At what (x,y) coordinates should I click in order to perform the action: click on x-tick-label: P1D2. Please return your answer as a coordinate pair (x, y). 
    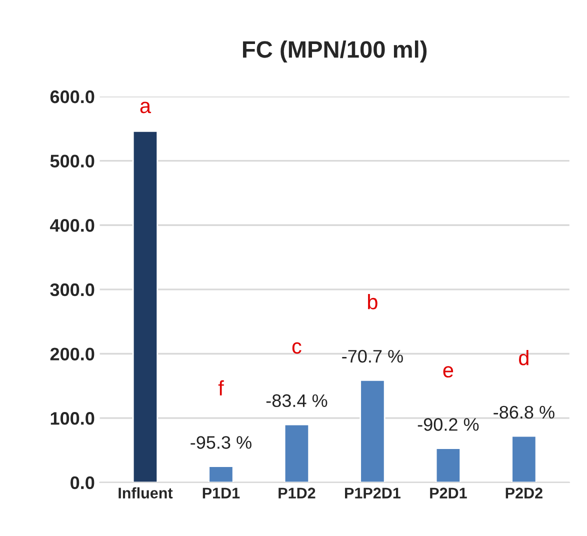
    Looking at the image, I should click on (297, 493).